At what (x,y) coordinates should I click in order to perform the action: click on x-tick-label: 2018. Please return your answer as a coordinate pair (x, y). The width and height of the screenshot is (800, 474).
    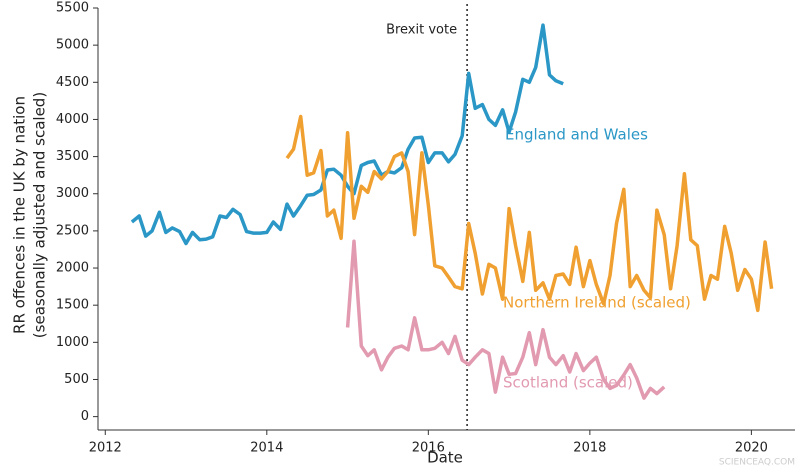
    Looking at the image, I should click on (589, 448).